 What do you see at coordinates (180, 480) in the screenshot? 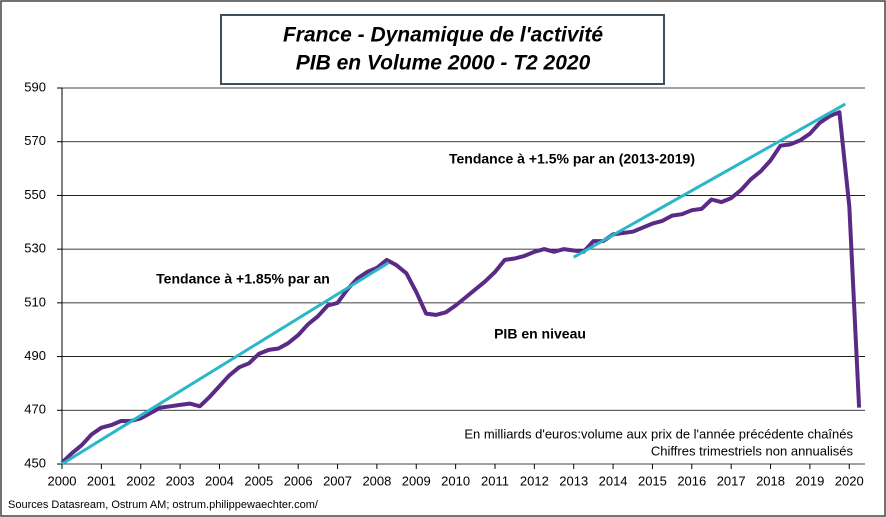
I see `x-tick-label: 2003` at bounding box center [180, 480].